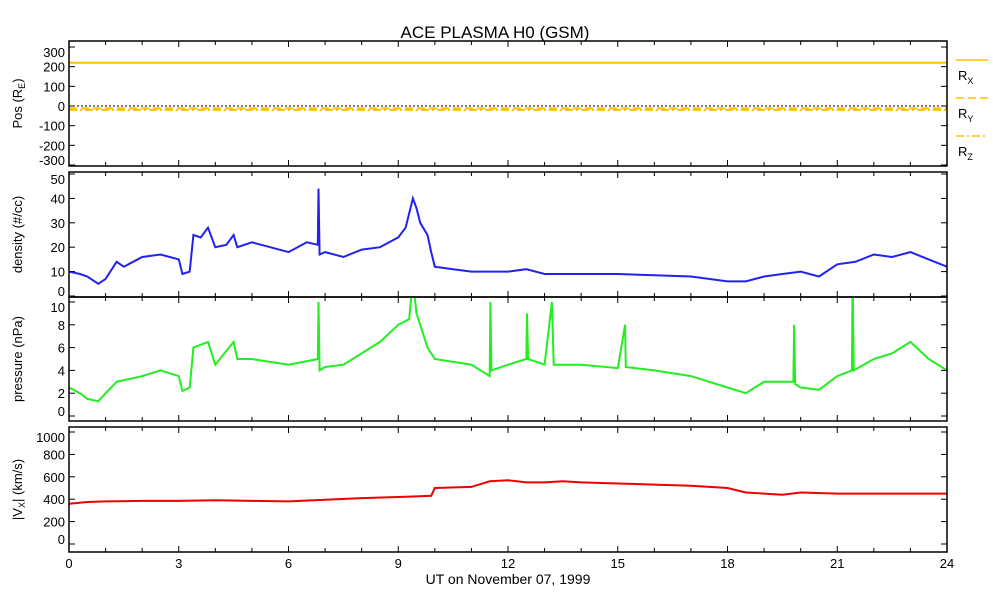 The height and width of the screenshot is (600, 993). I want to click on y-axis-label: Pos (RE), so click(18, 103).